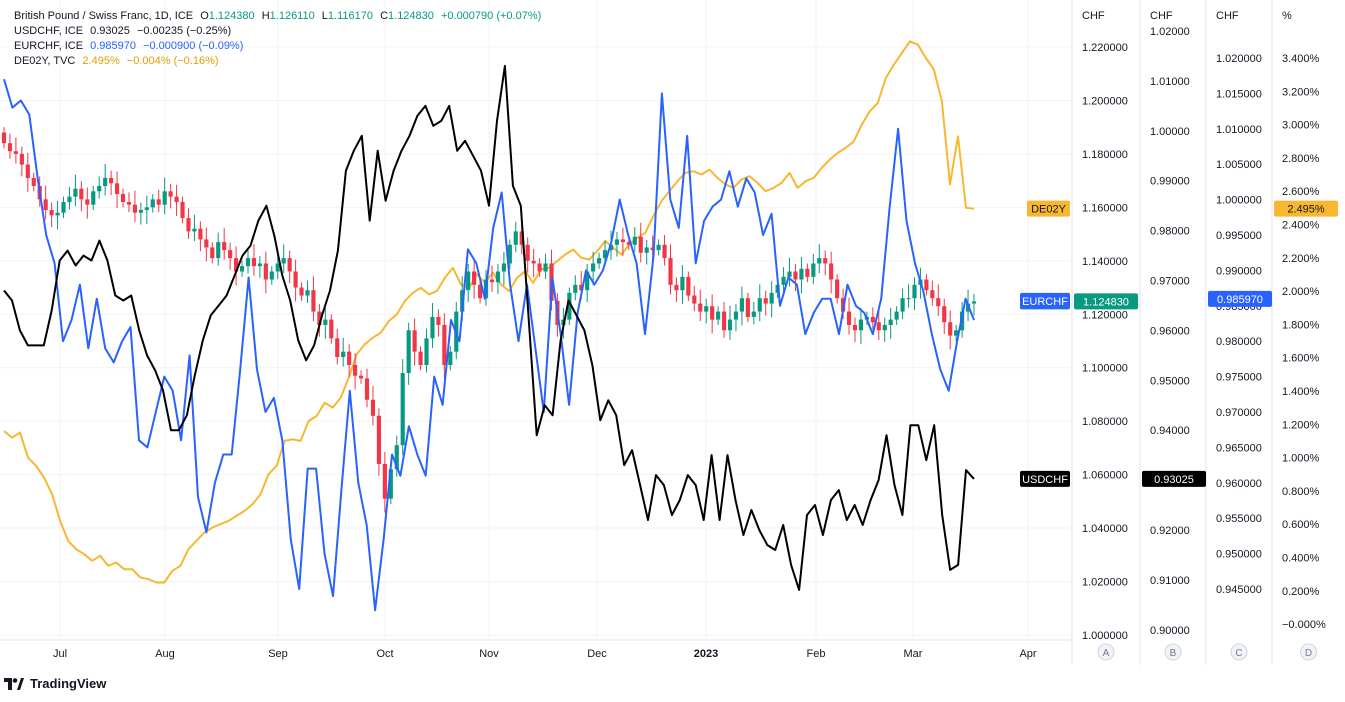 The height and width of the screenshot is (702, 1345). Describe the element at coordinates (279, 46) in the screenshot. I see `legend-row-eurchf: EURCHF, ICE 0.985970 −0.000900 (−0.09%)` at that location.